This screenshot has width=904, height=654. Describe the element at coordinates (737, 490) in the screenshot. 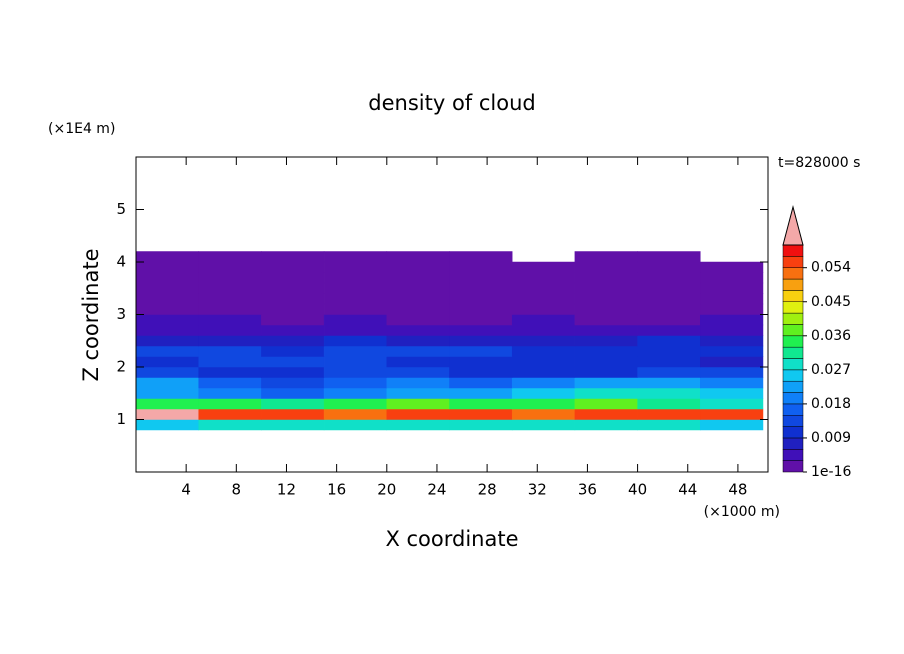

I see `x-tick-label: 48` at that location.